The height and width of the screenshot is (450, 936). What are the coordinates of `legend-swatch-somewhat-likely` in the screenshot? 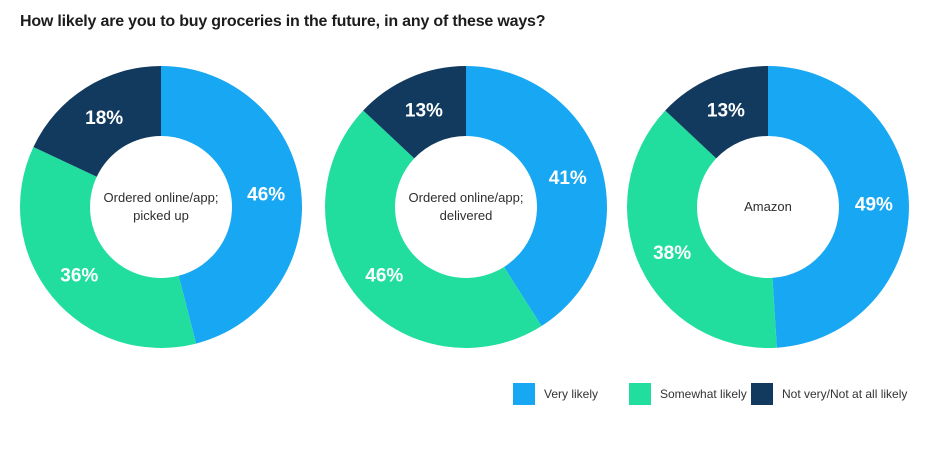 It's located at (640, 394).